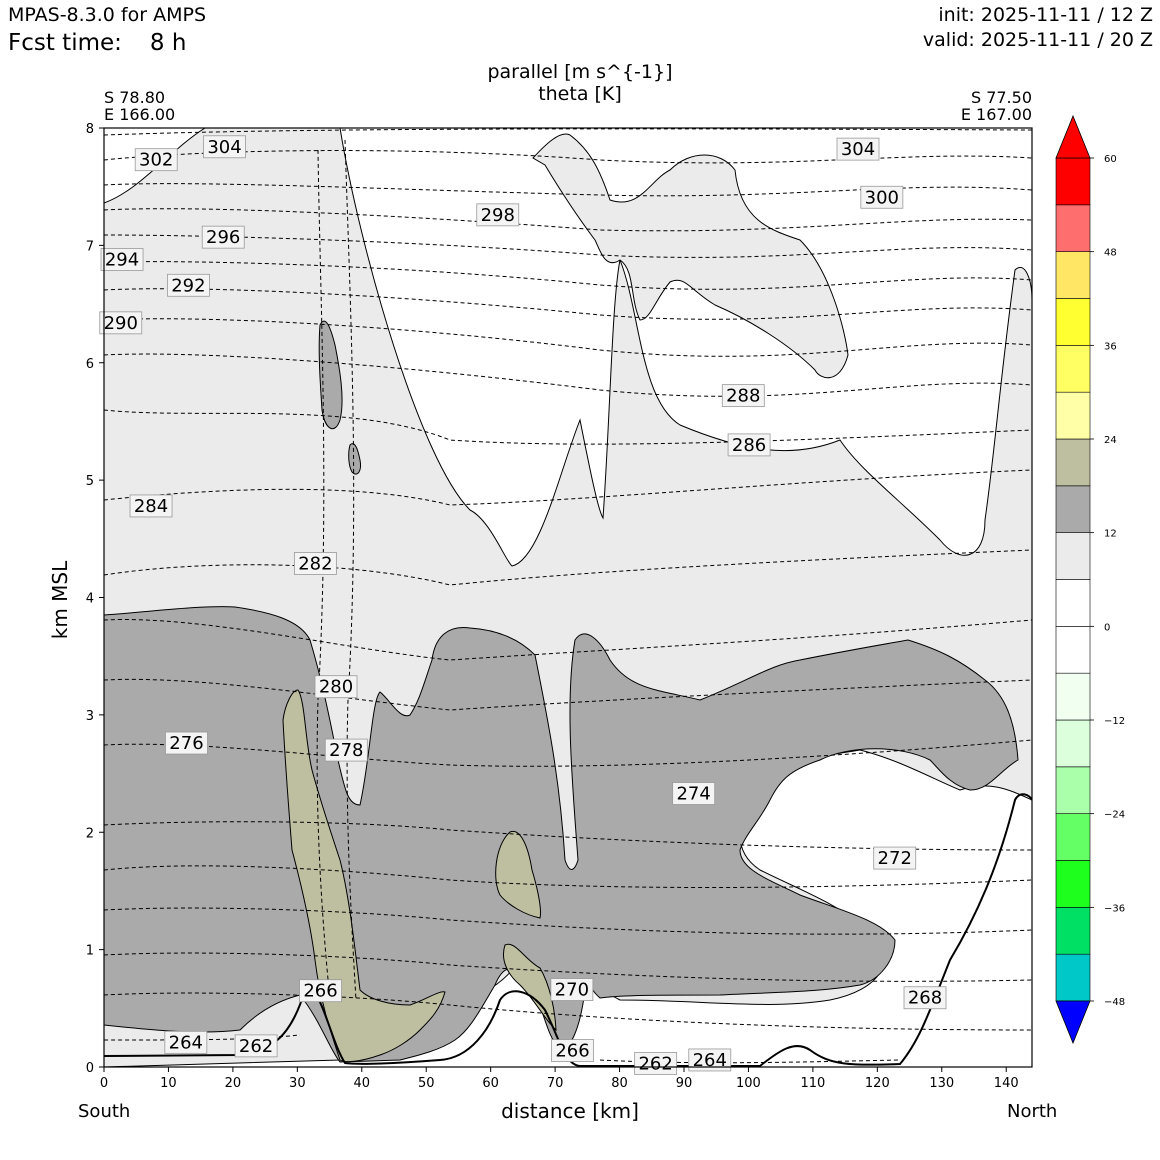 This screenshot has width=1160, height=1160. I want to click on theta-label-text: 296, so click(223, 237).